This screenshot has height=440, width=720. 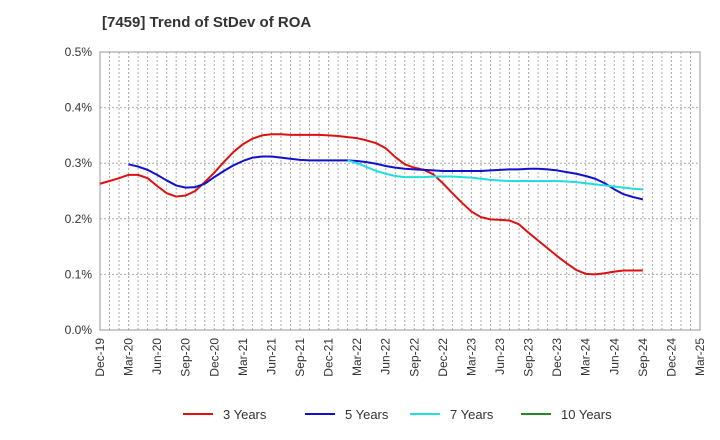 What do you see at coordinates (300, 357) in the screenshot?
I see `x-tick-label: Sep-21` at bounding box center [300, 357].